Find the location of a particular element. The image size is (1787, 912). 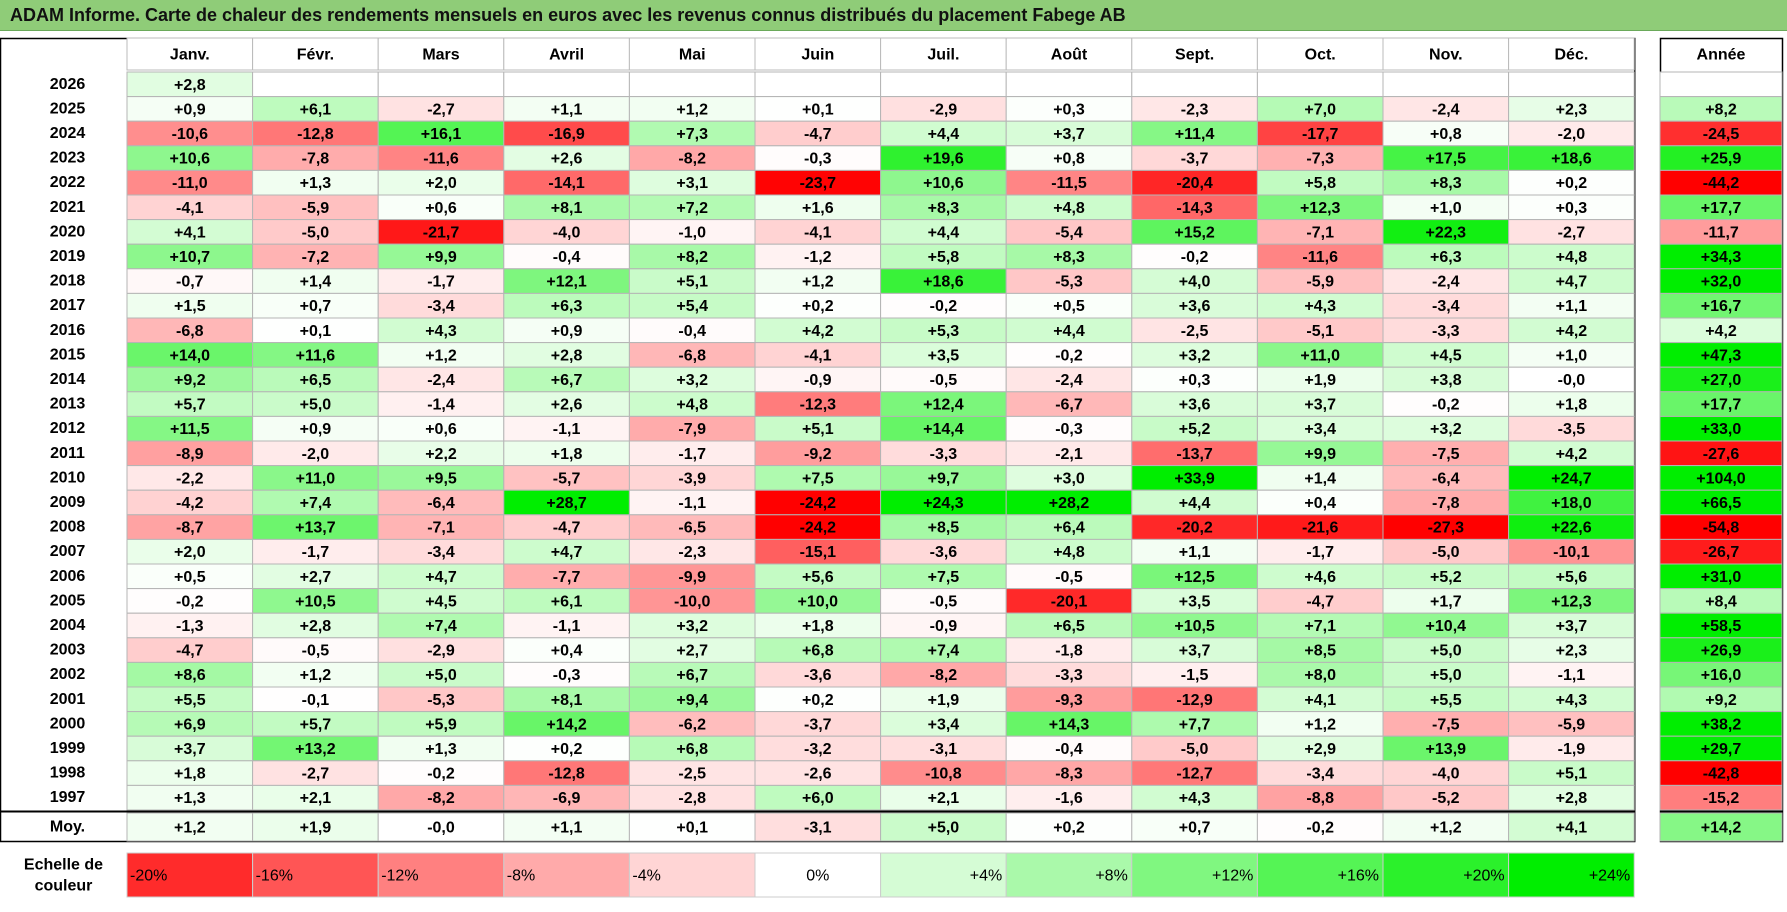

cell-value: +1,2 is located at coordinates (818, 282).